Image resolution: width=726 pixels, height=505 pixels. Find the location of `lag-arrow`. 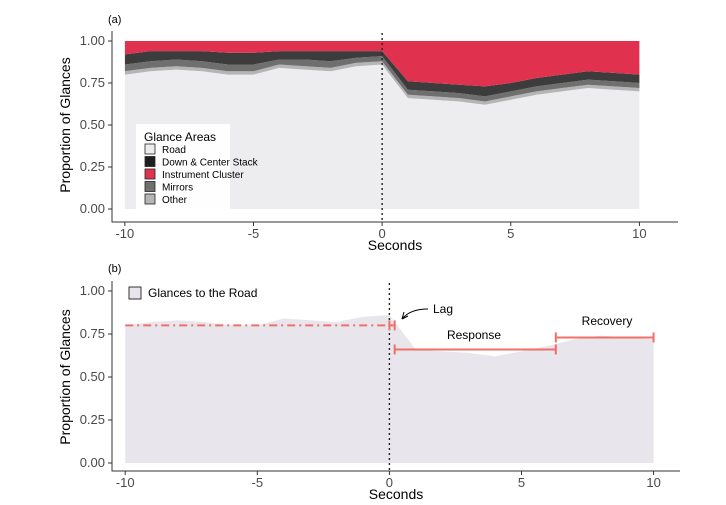

lag-arrow is located at coordinates (415, 314).